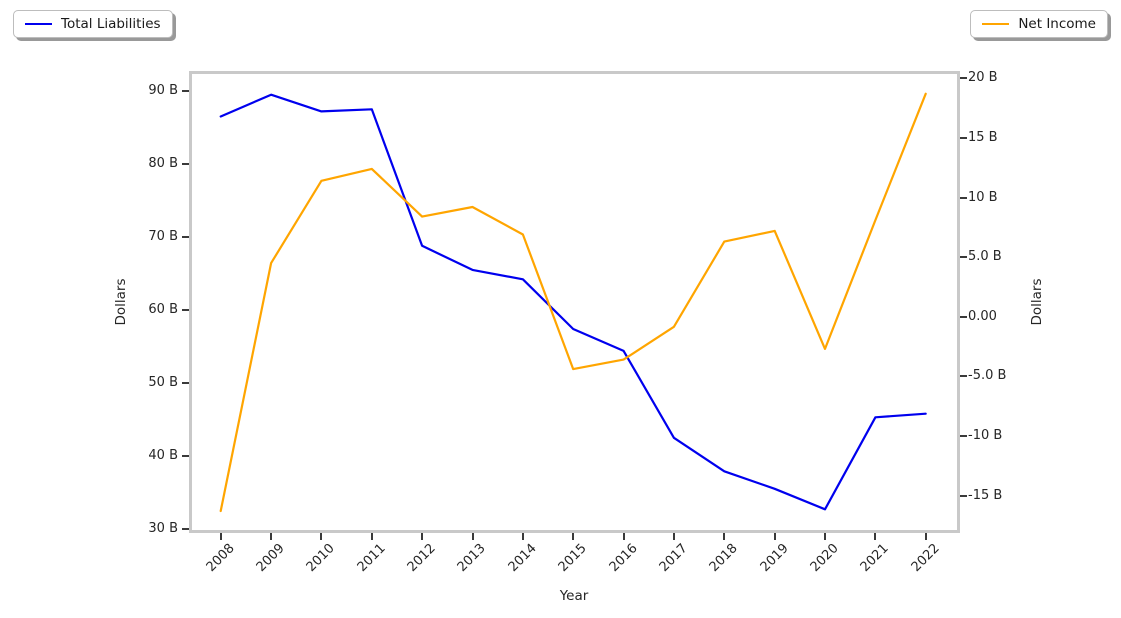 The height and width of the screenshot is (618, 1121). I want to click on y-right-tick-label: 20 B, so click(983, 78).